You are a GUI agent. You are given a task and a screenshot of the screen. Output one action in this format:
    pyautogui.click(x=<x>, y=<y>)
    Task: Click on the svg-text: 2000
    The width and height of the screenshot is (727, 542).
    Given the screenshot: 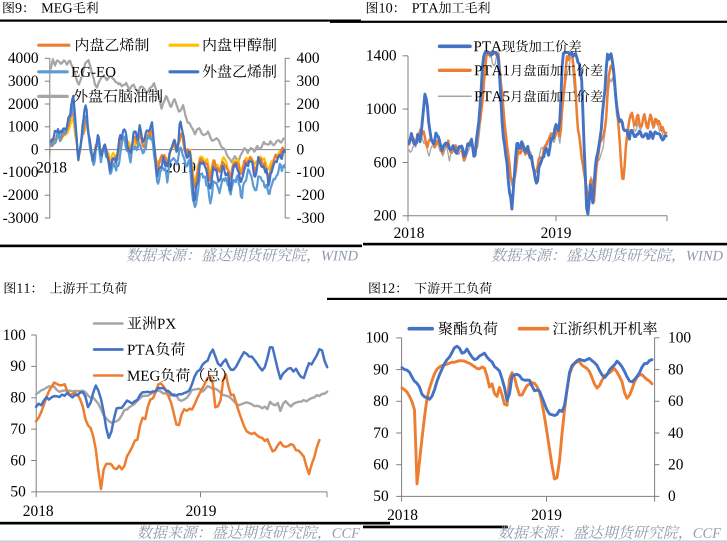 What is the action you would take?
    pyautogui.click(x=23, y=104)
    